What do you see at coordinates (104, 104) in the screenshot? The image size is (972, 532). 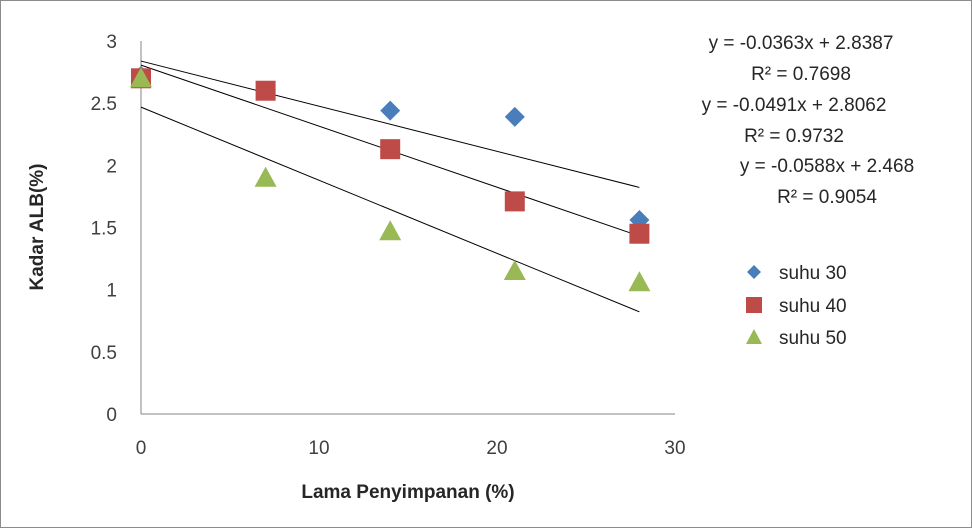 I see `y-tick-label: 2.5` at bounding box center [104, 104].